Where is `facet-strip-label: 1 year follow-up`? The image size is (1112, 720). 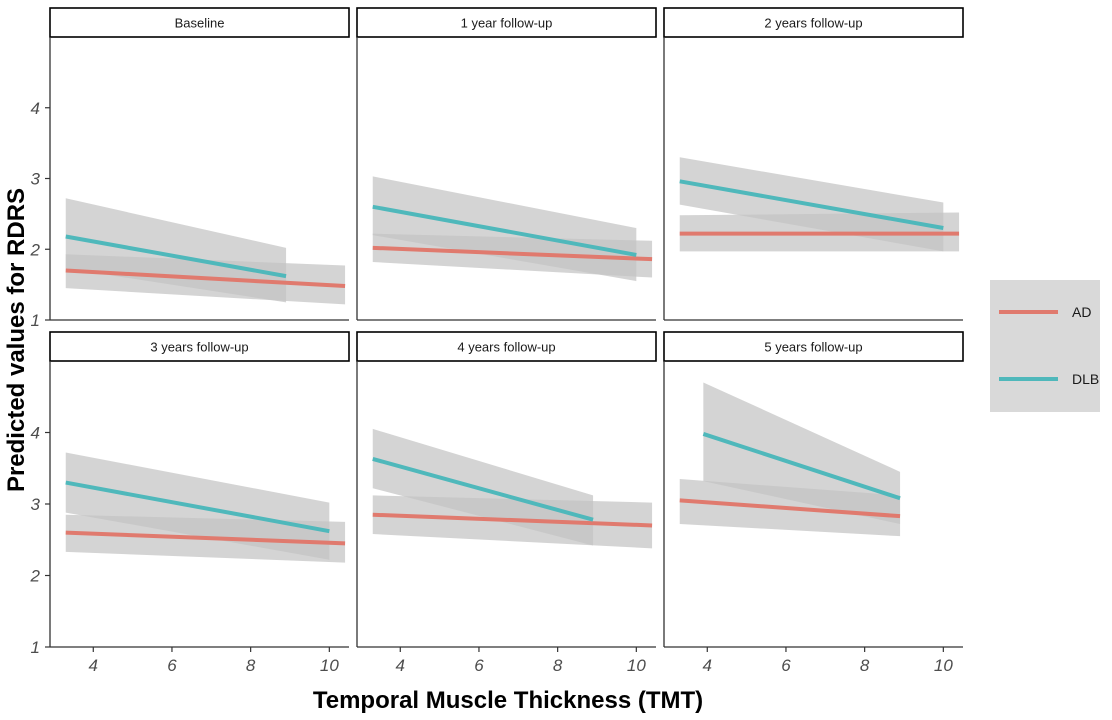 facet-strip-label: 1 year follow-up is located at coordinates (507, 23).